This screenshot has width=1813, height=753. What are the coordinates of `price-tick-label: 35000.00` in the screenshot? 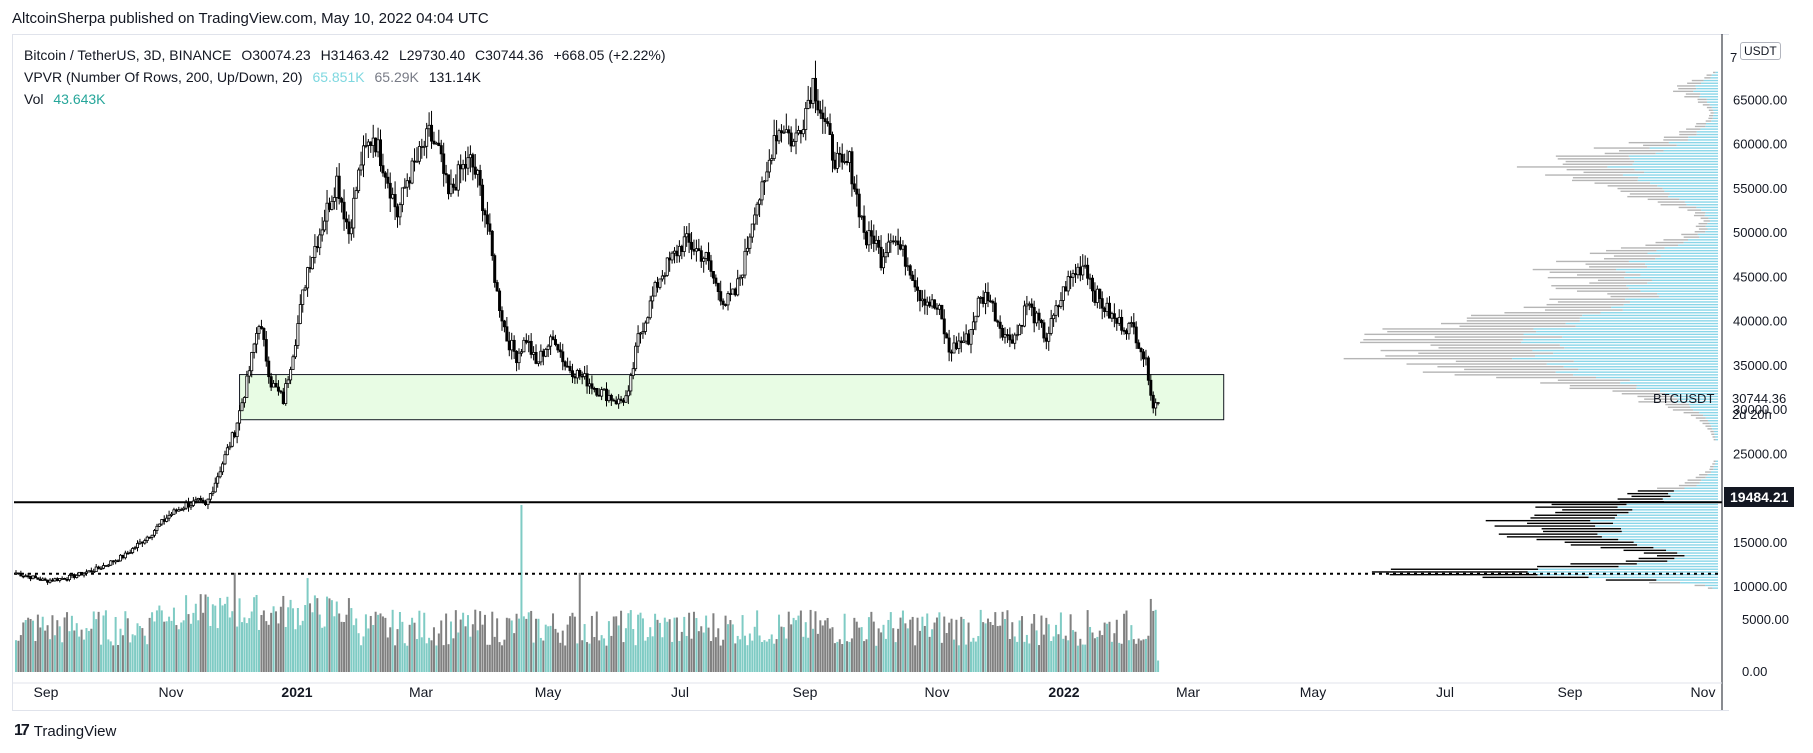 It's located at (1760, 365).